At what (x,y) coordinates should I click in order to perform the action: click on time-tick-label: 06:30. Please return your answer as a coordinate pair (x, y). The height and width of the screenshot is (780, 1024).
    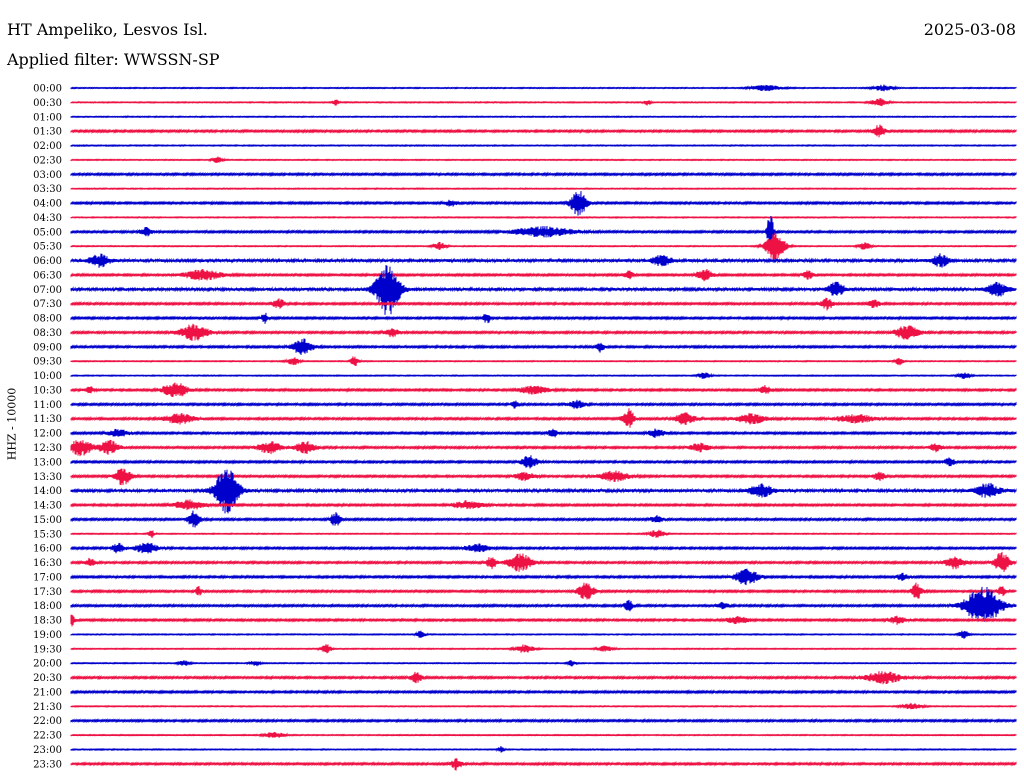
    Looking at the image, I should click on (47, 275).